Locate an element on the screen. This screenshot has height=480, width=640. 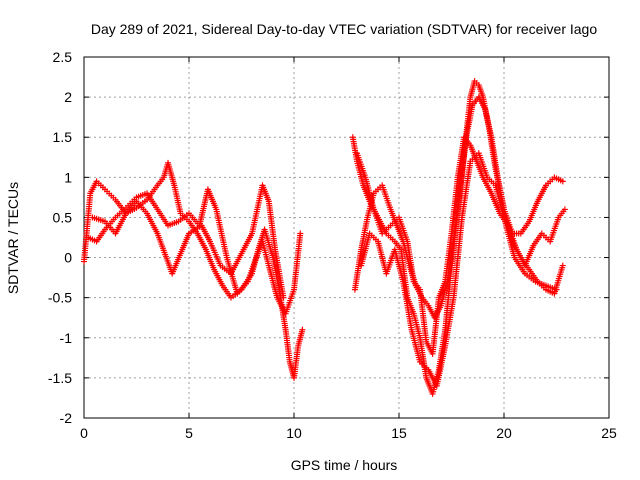
y-axis-label: SDTVAR / TECUs is located at coordinates (13, 238).